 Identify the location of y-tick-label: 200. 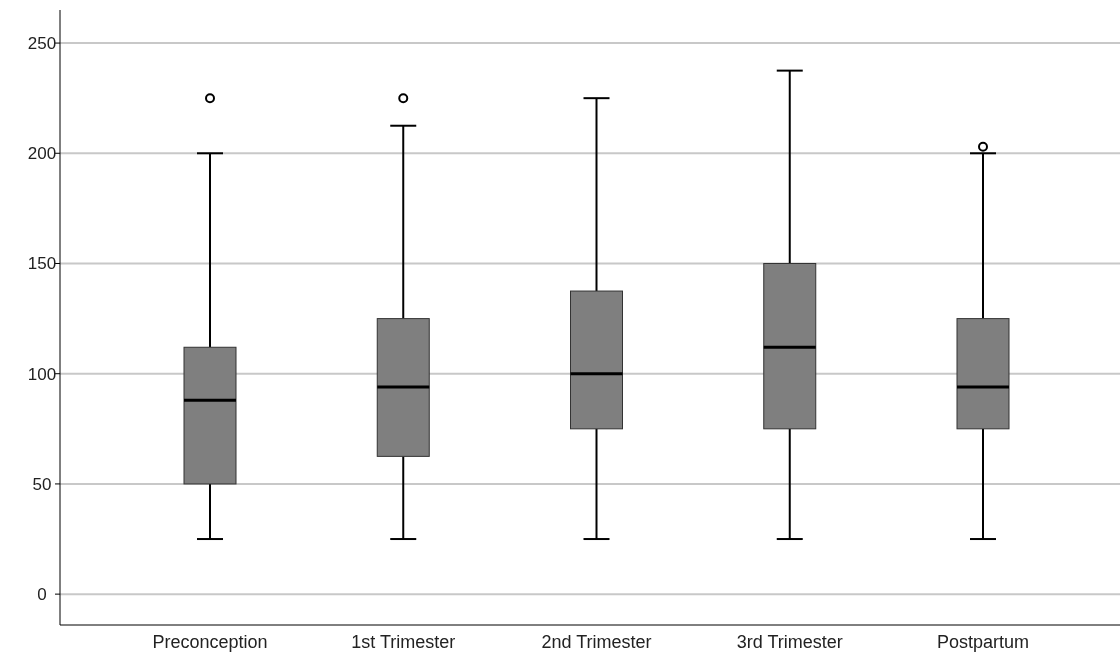
(42, 154).